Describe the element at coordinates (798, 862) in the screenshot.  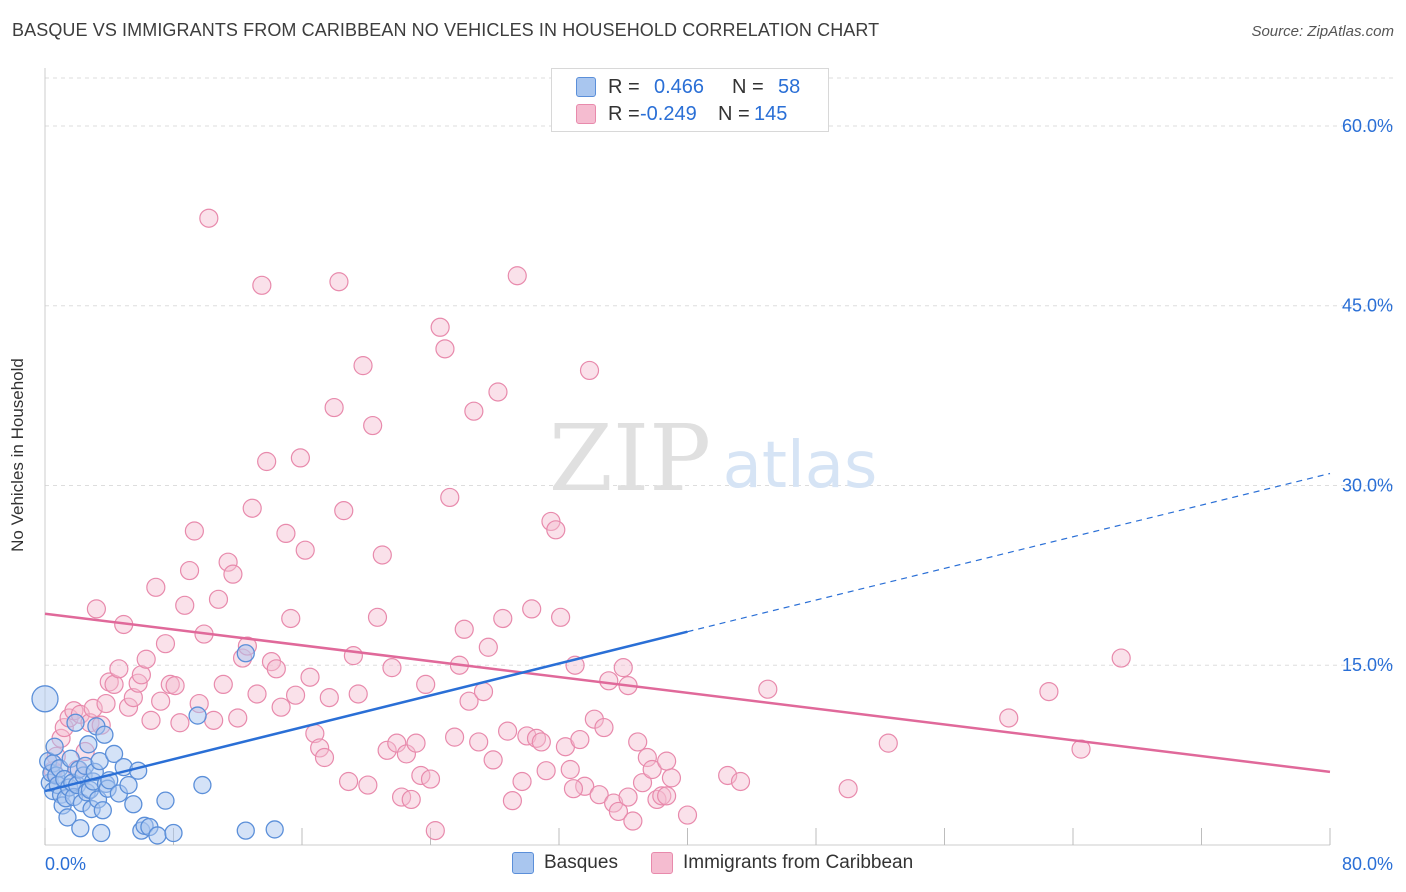
I see `legend-label-caribbean: Immigrants from Caribbean` at that location.